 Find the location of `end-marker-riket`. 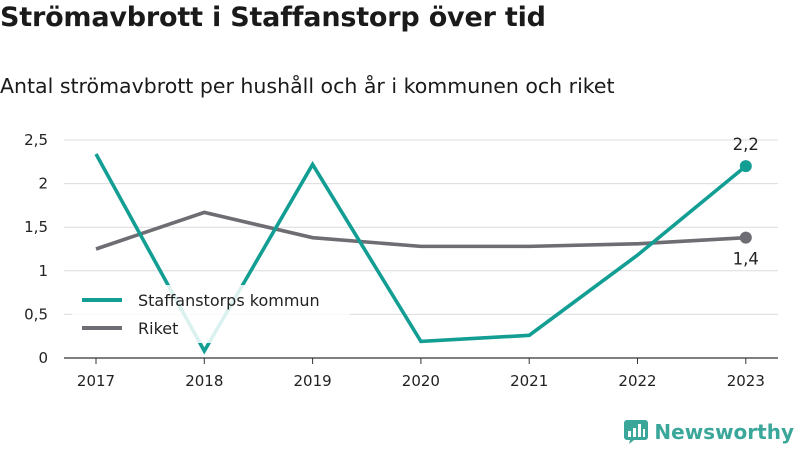

end-marker-riket is located at coordinates (745, 237).